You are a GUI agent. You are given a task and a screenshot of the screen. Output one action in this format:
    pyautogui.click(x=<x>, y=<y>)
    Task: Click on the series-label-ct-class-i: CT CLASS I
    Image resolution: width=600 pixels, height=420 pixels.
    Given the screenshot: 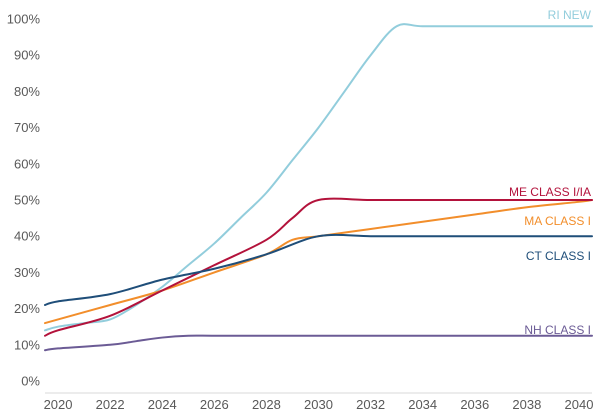 What is the action you would take?
    pyautogui.click(x=558, y=256)
    